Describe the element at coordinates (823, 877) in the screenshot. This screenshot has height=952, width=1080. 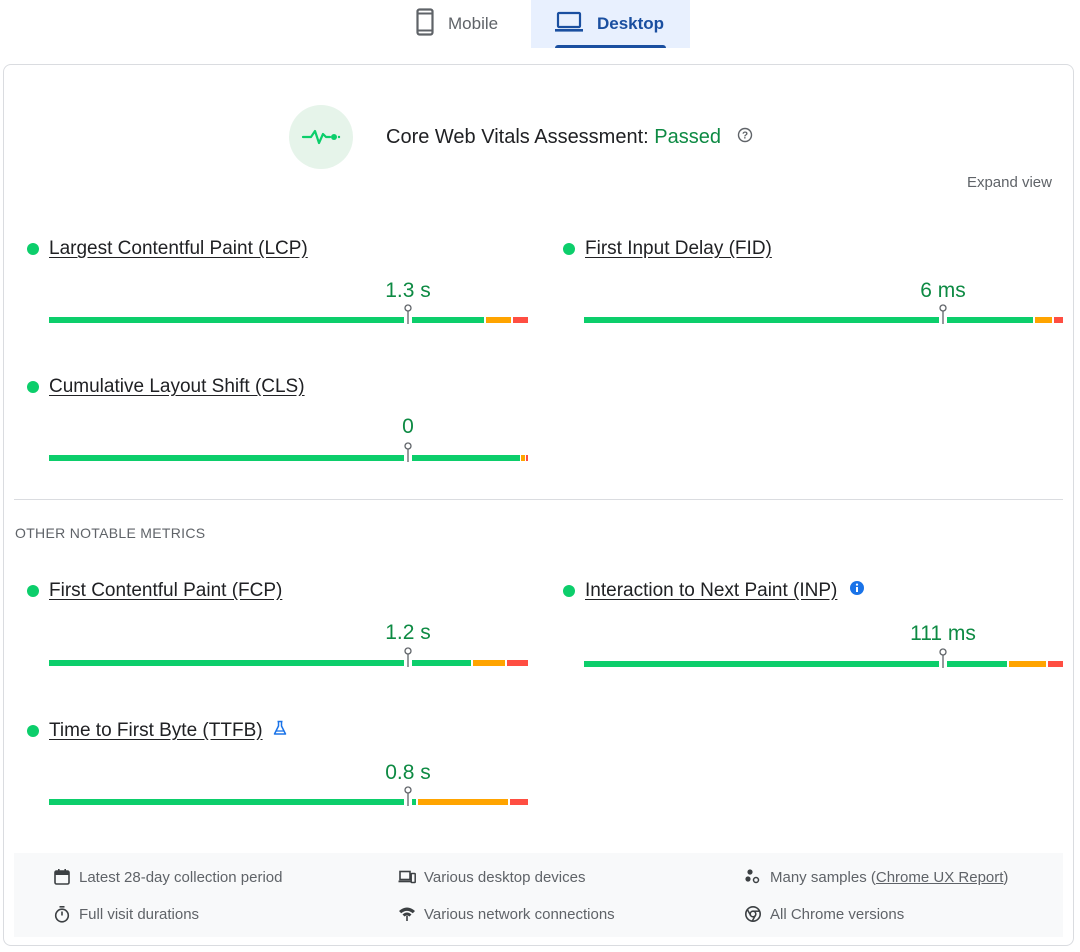
I see `footer-samples-prefix: Many samples (` at that location.